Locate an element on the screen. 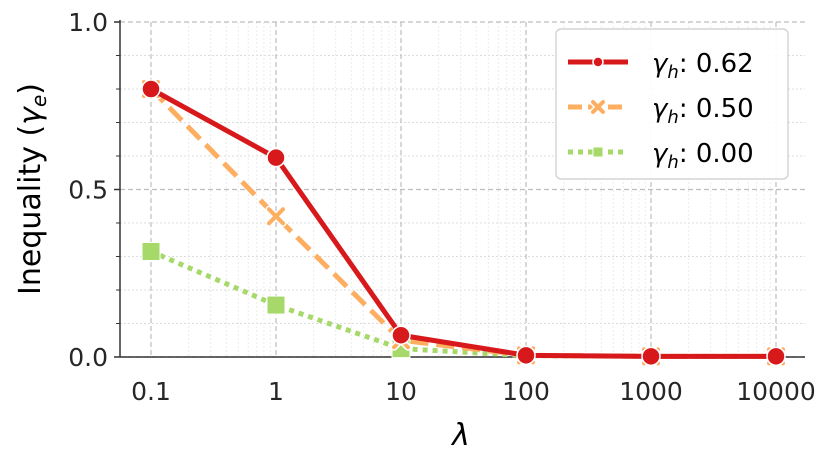 The width and height of the screenshot is (830, 457). x-tick-label: 10000 is located at coordinates (776, 391).